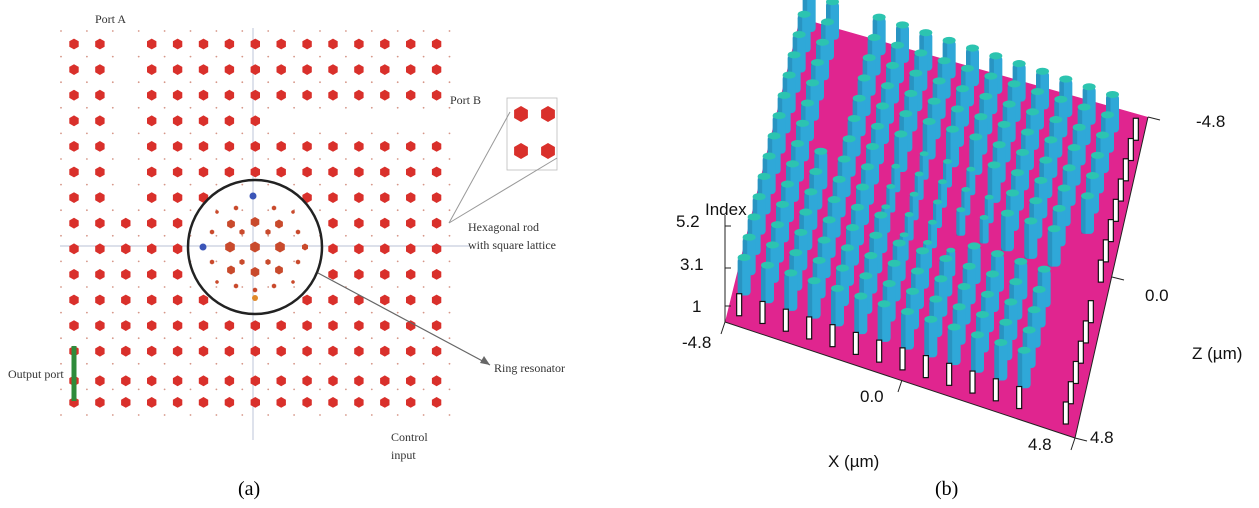 The width and height of the screenshot is (1259, 508). What do you see at coordinates (726, 209) in the screenshot?
I see `index-axis-label: Index` at bounding box center [726, 209].